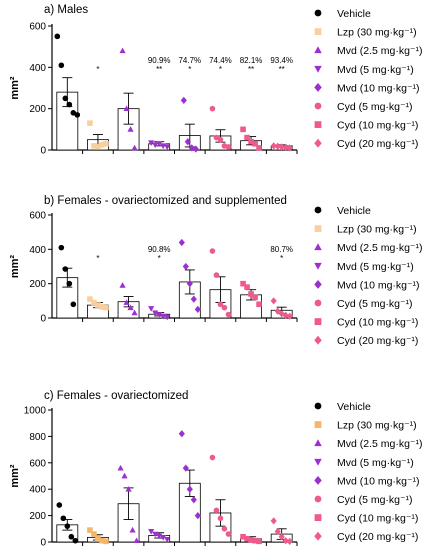 The image size is (424, 550). I want to click on legend-label: Cyd (10 mg·kg⁻¹), so click(377, 323).